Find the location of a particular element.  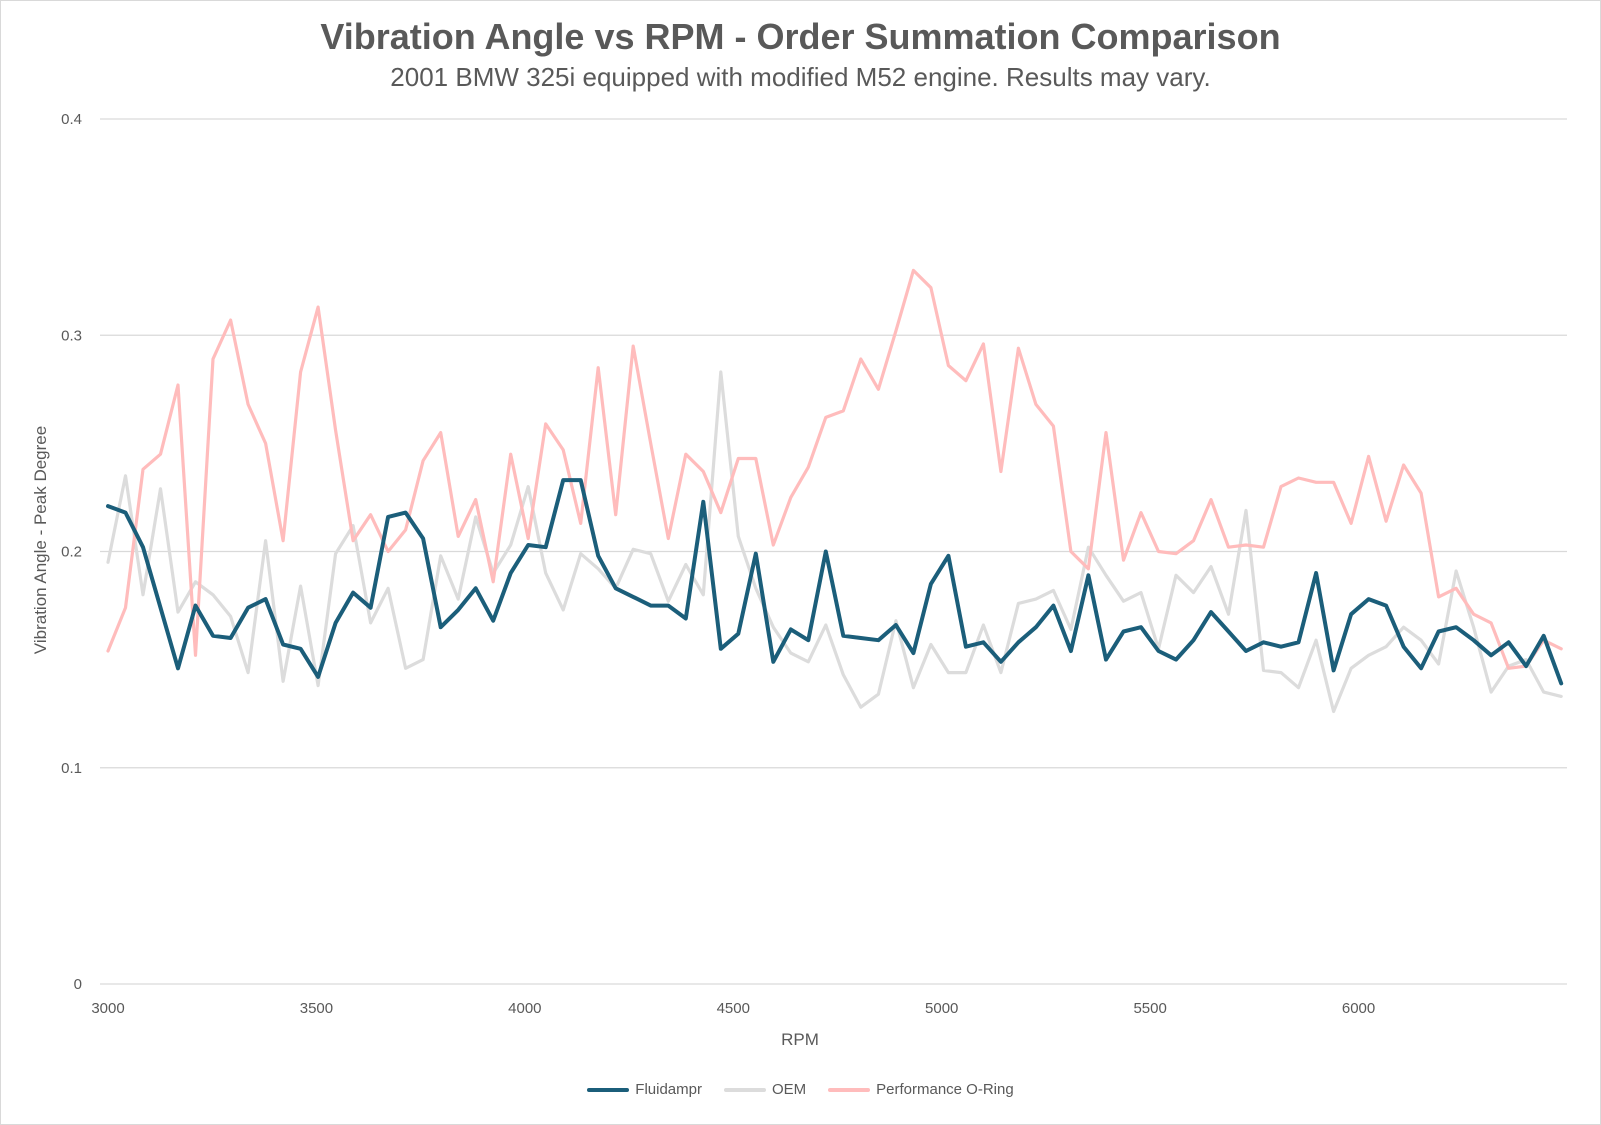

legend-item: OEM is located at coordinates (765, 1089).